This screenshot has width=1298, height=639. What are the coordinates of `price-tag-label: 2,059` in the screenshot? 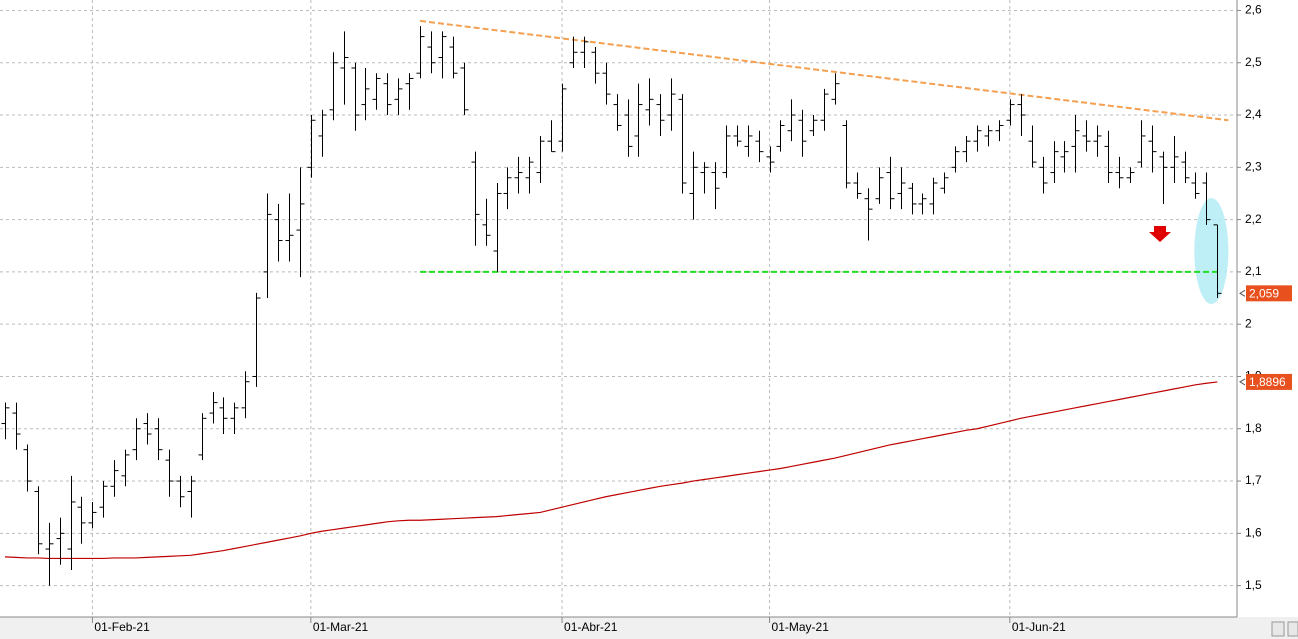 It's located at (1264, 294).